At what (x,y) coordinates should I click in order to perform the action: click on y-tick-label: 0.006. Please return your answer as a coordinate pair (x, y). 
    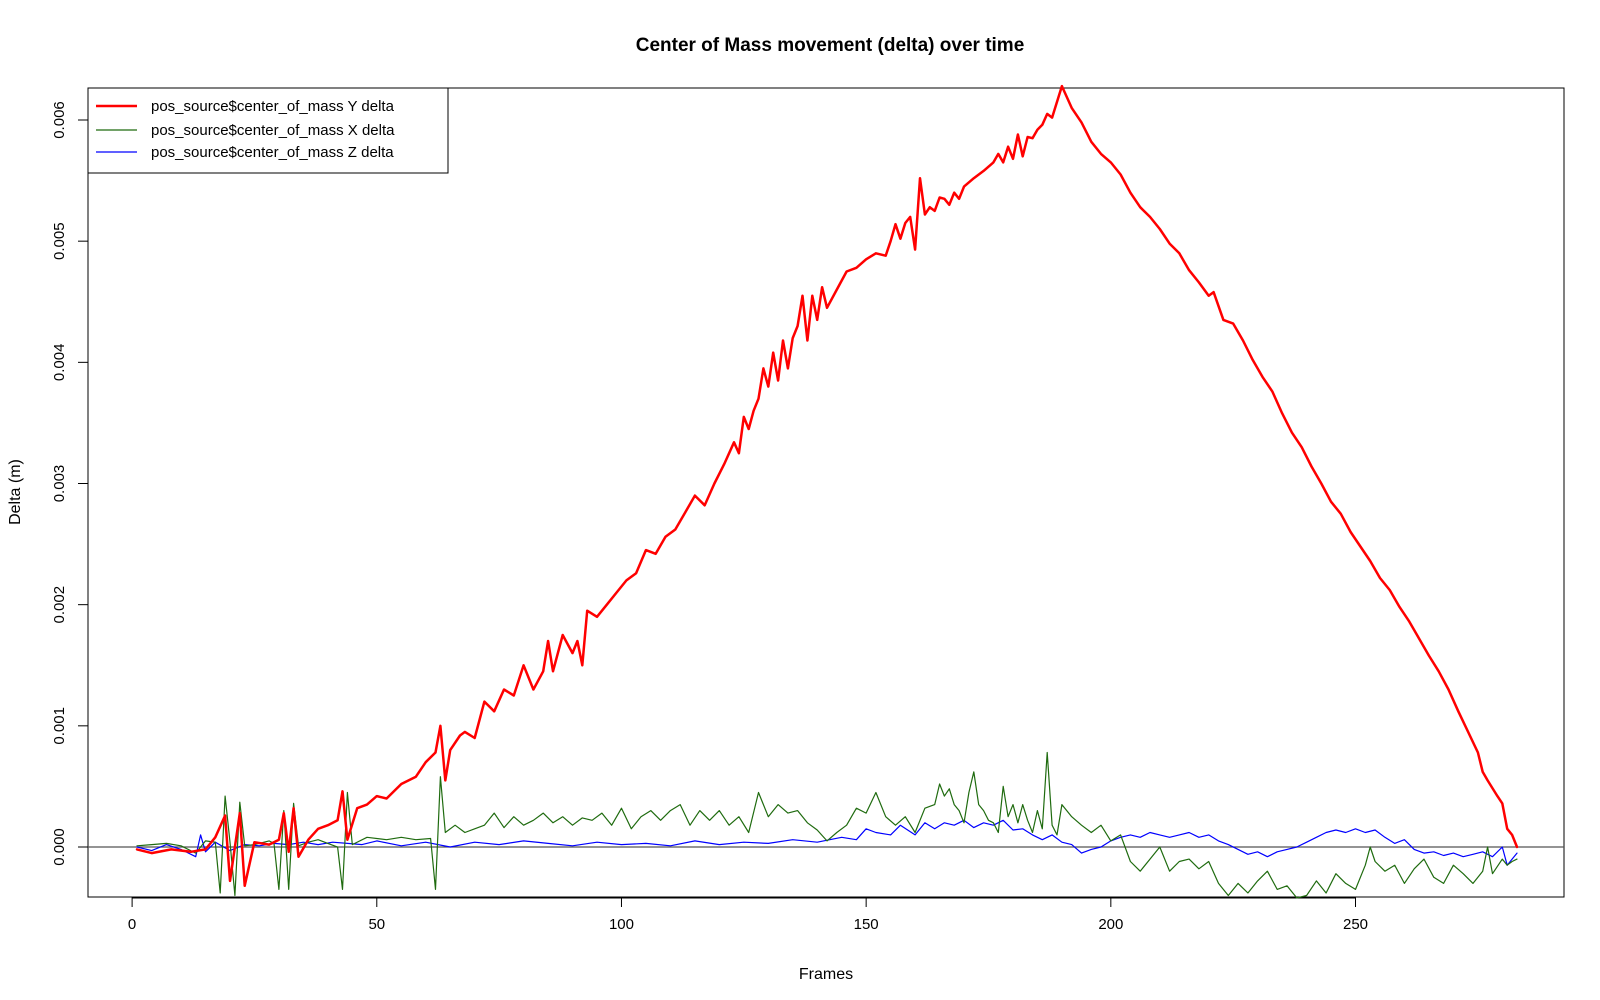
    Looking at the image, I should click on (59, 120).